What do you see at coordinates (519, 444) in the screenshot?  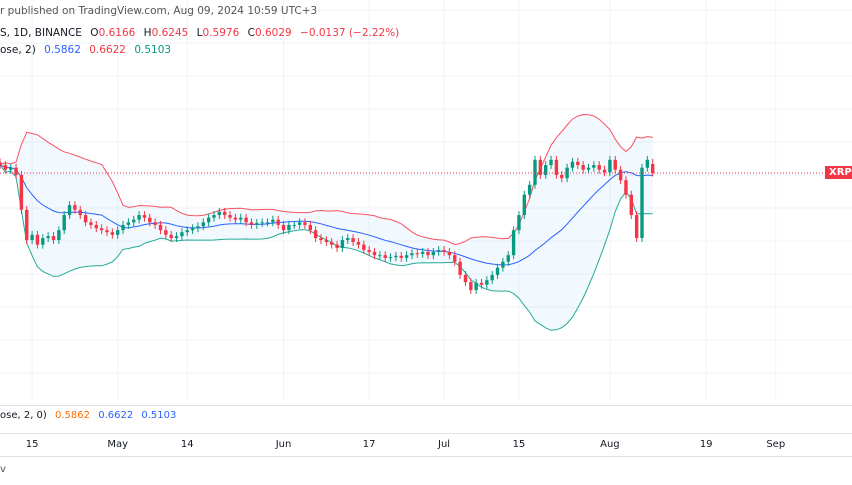 I see `time-axis-tick: 15` at bounding box center [519, 444].